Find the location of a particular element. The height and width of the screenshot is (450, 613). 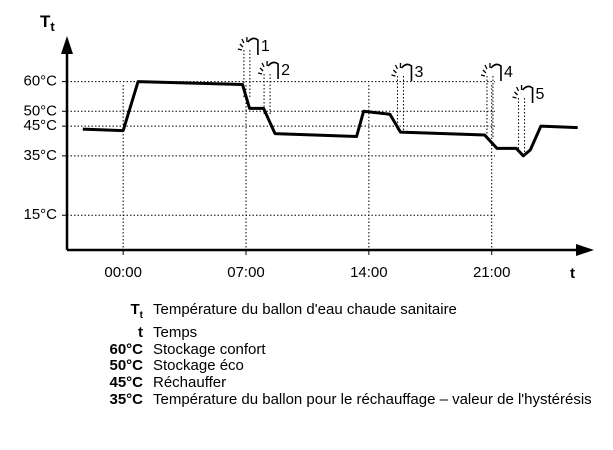

legend-row: 60°C Stockage confort is located at coordinates (306, 349).